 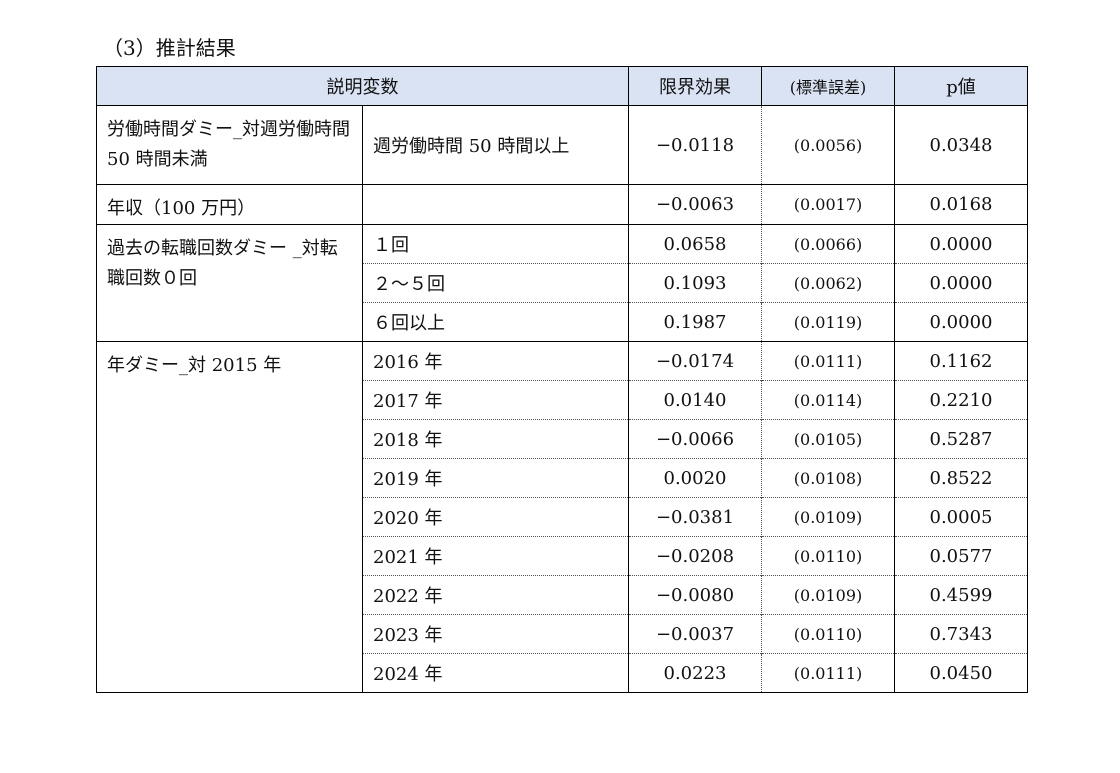 I want to click on standard-error: (0.0114), so click(x=828, y=400).